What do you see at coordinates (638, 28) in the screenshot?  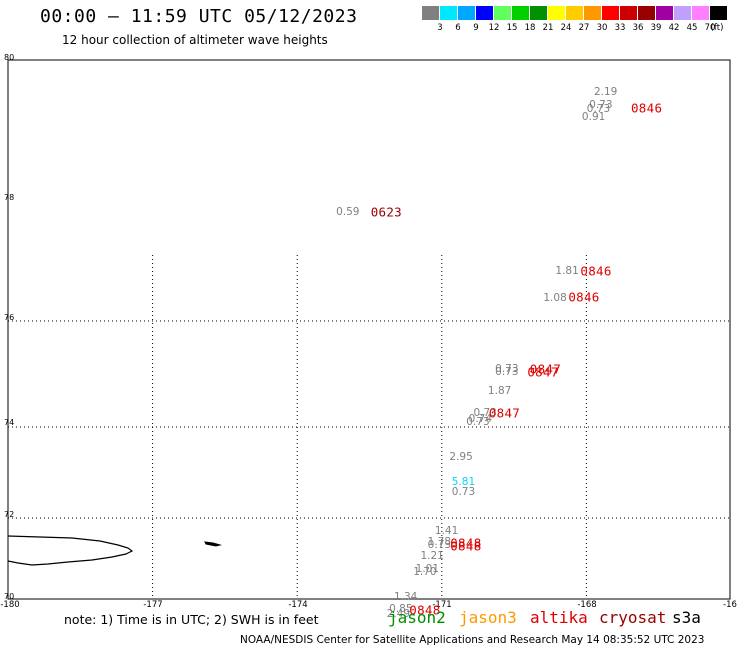 I see `scale-label: 36` at bounding box center [638, 28].